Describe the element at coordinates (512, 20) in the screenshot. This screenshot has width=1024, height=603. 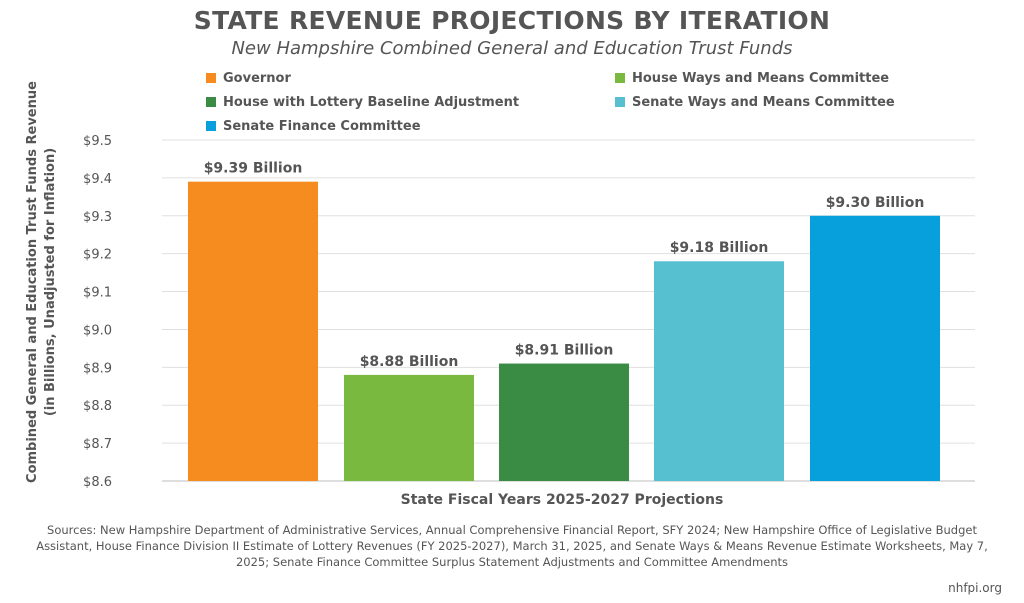
I see `chart-title: STATE REVENUE PROJECTIONS BY ITERATION` at that location.